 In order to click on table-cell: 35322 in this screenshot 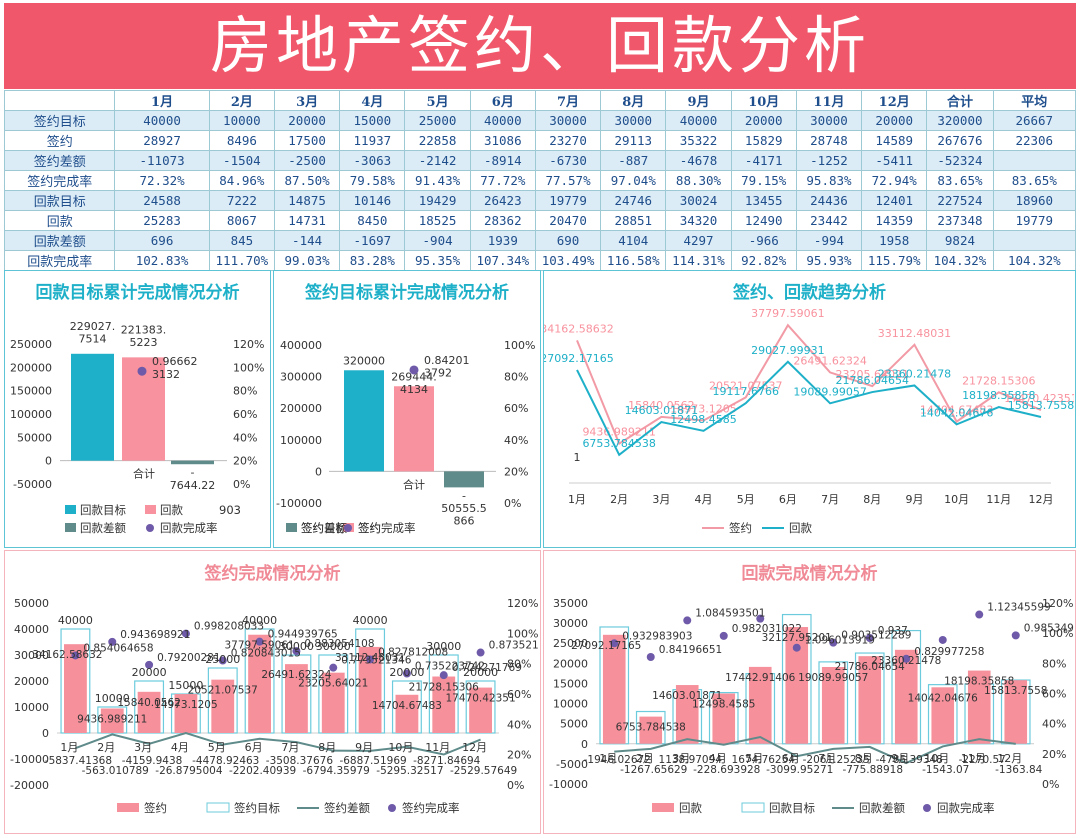, I will do `click(698, 140)`.